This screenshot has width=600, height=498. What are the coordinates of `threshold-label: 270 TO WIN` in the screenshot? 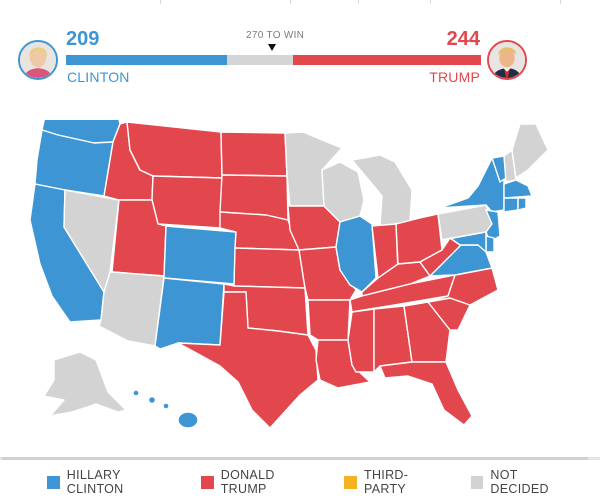 It's located at (275, 35).